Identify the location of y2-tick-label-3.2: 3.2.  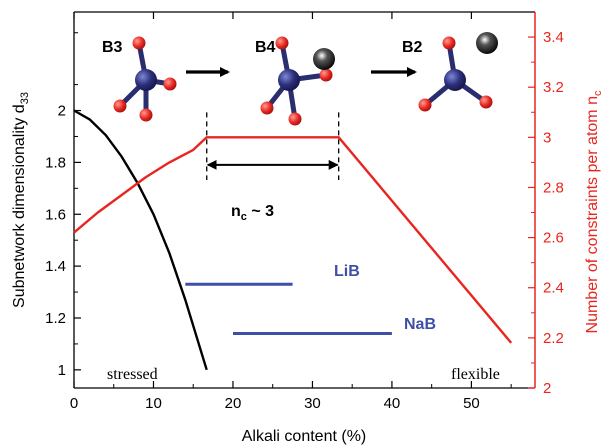
(553, 87).